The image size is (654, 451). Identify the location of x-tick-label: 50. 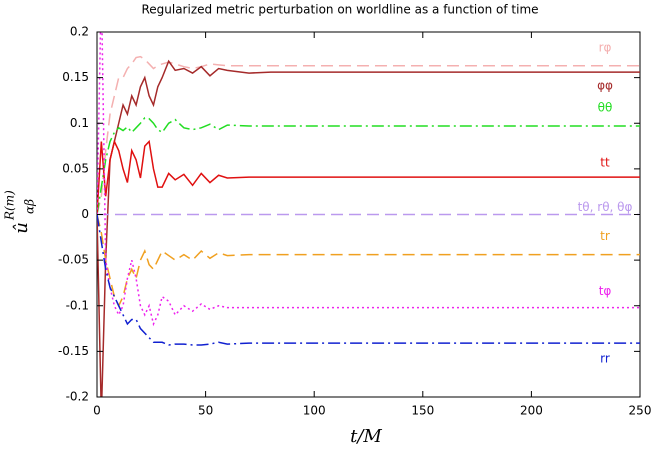
(205, 411).